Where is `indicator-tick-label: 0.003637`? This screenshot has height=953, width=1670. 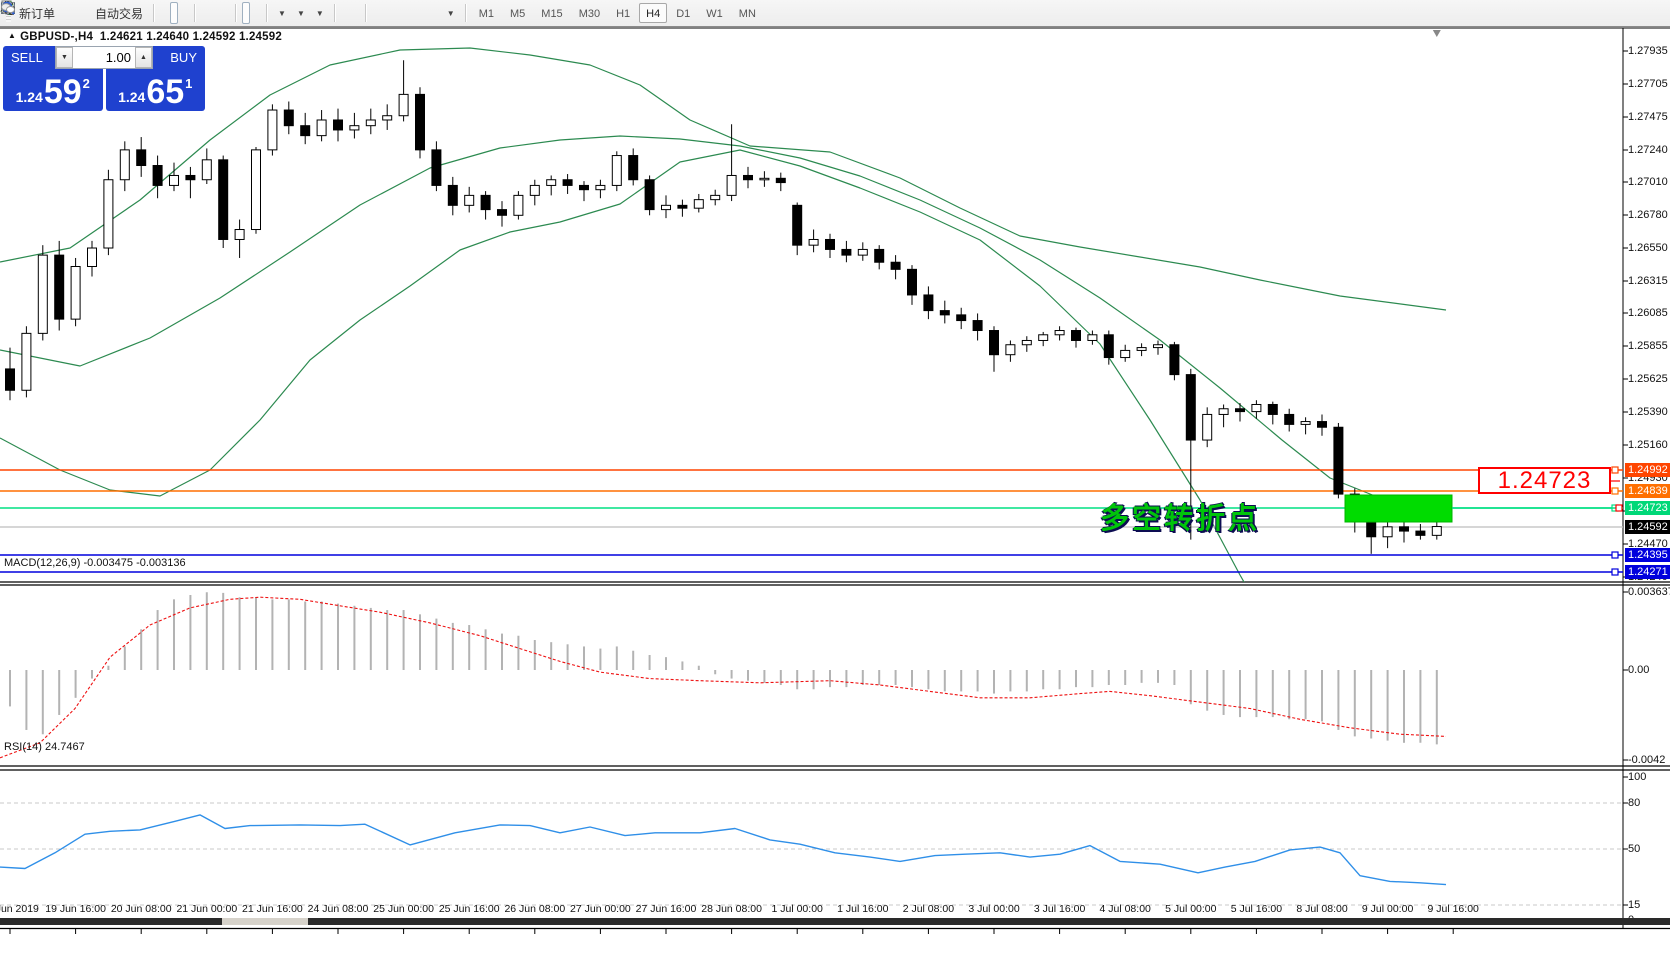 indicator-tick-label: 0.003637 is located at coordinates (1649, 592).